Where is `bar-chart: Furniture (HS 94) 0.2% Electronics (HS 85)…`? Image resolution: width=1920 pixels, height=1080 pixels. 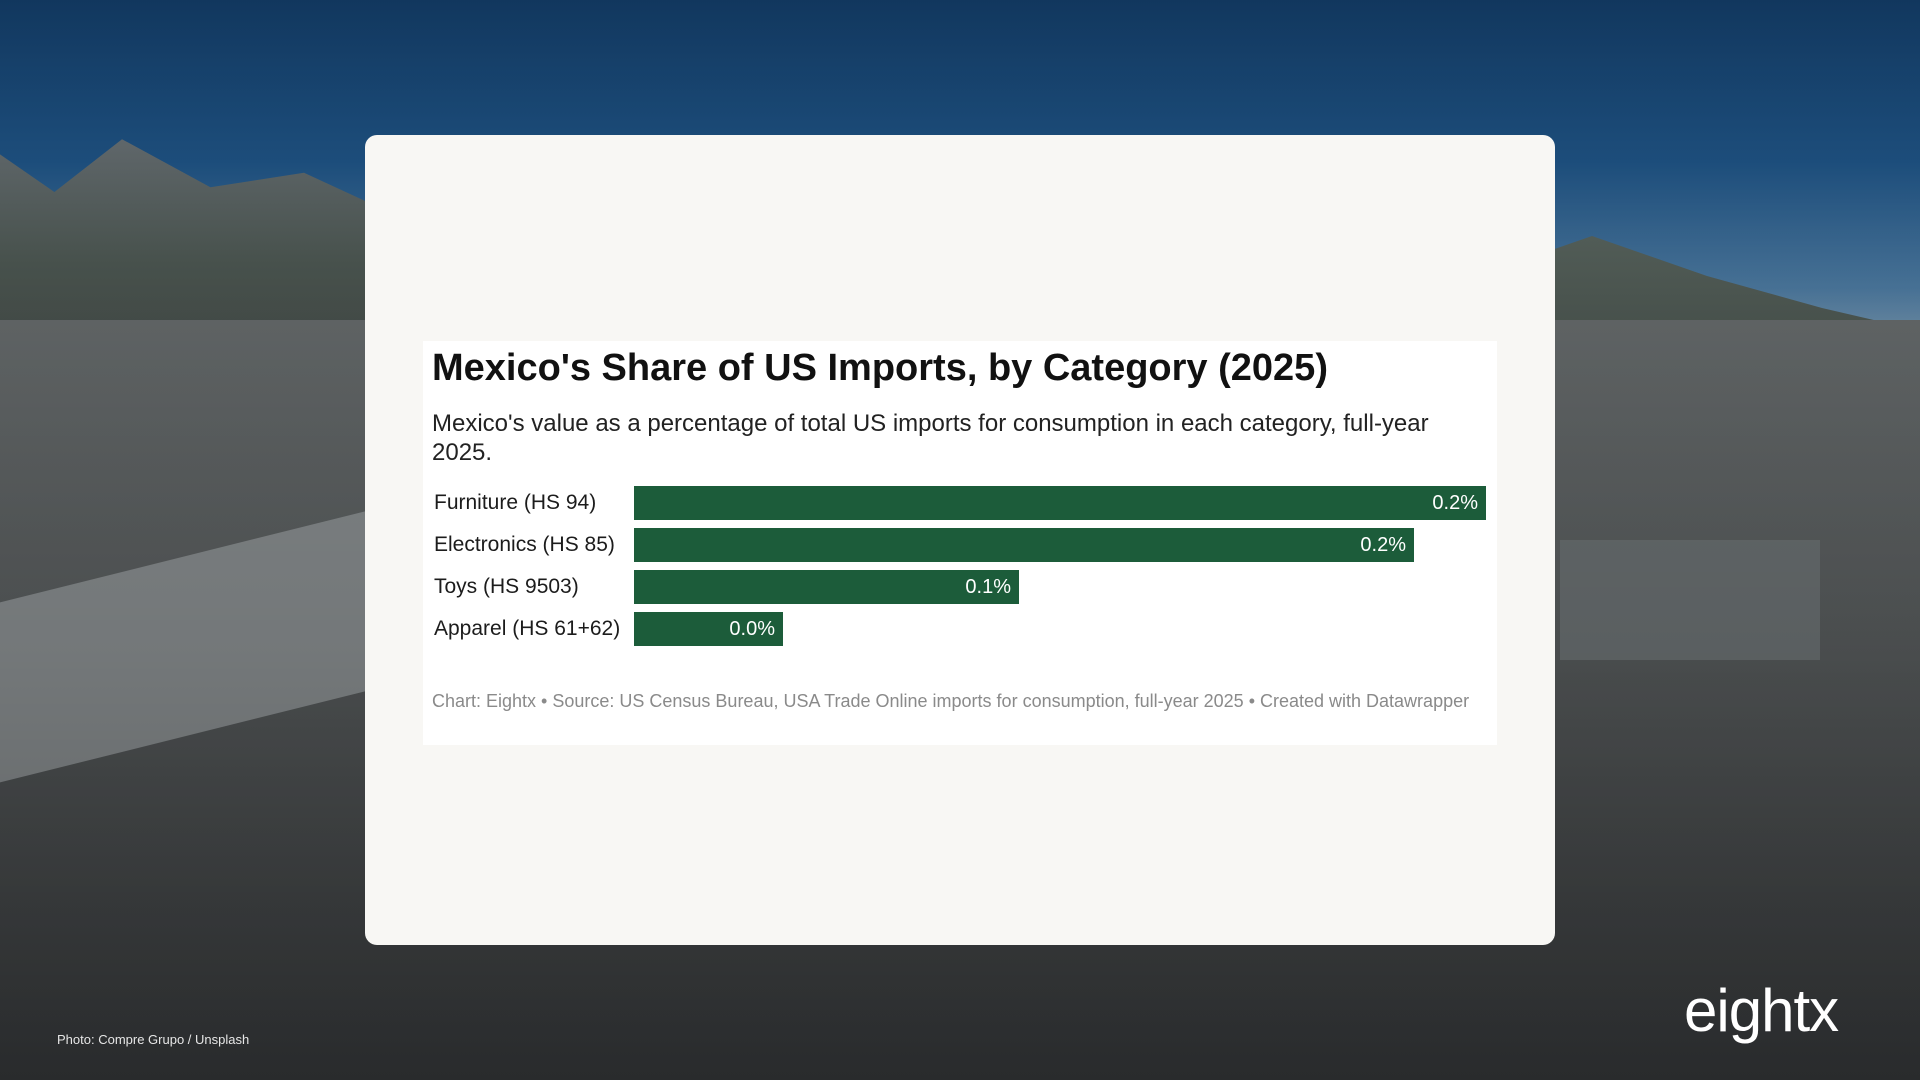
bar-chart: Furniture (HS 94) 0.2% Electronics (HS 85)… is located at coordinates (960, 571).